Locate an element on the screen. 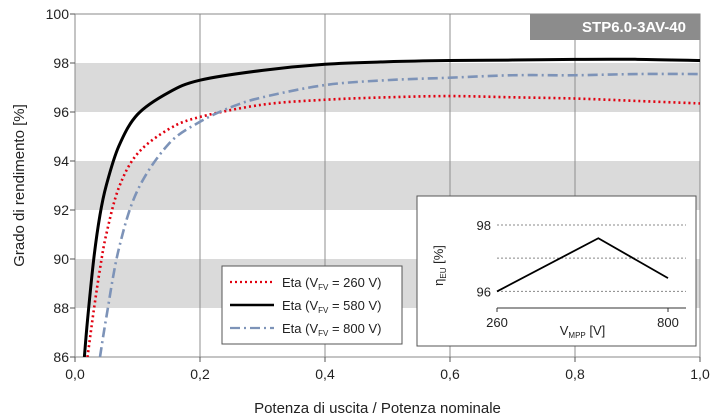 The image size is (712, 419). x-axis-title: Potenza di uscita / Potenza nominale is located at coordinates (377, 408).